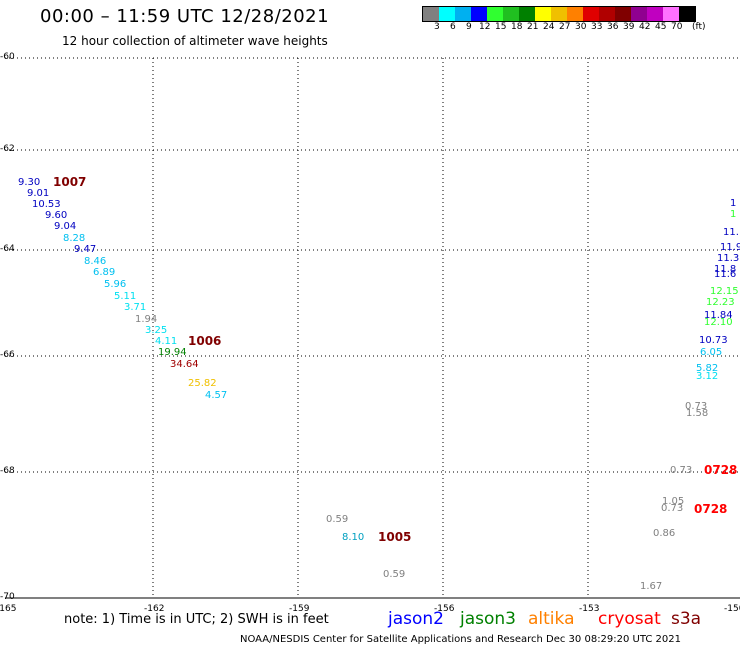  I want to click on wave-height-label: 9.04, so click(65, 226).